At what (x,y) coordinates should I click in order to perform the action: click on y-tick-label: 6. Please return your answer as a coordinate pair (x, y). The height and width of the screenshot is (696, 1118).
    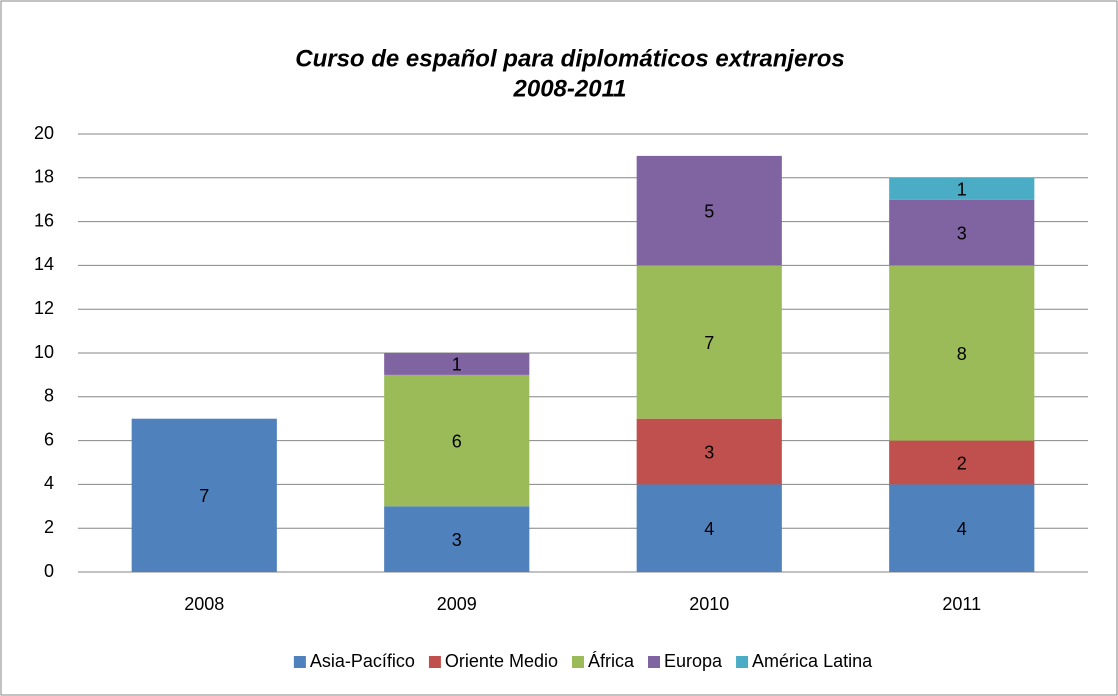
    Looking at the image, I should click on (49, 439).